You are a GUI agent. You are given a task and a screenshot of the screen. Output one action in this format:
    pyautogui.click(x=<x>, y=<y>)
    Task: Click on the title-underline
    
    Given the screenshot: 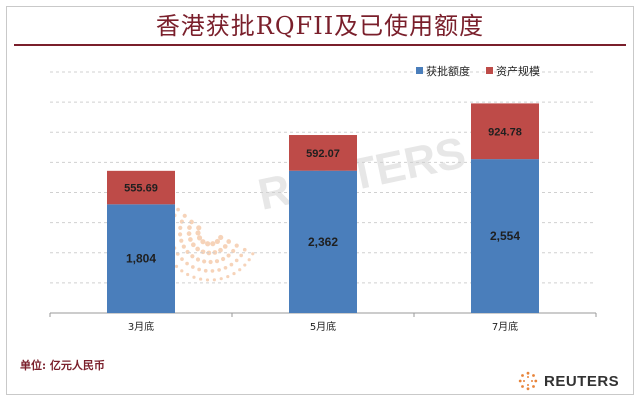 What is the action you would take?
    pyautogui.click(x=320, y=45)
    